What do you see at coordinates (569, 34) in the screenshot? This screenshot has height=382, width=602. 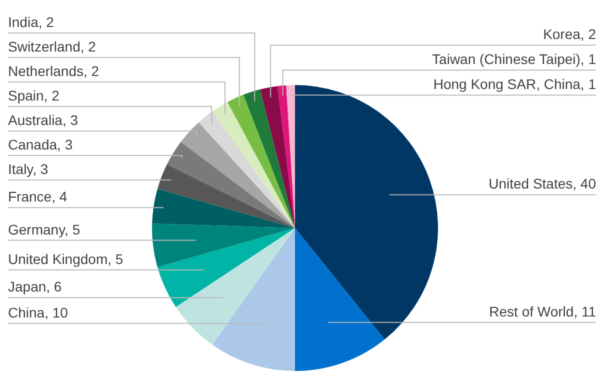 I see `slice-label: Korea, 2` at bounding box center [569, 34].